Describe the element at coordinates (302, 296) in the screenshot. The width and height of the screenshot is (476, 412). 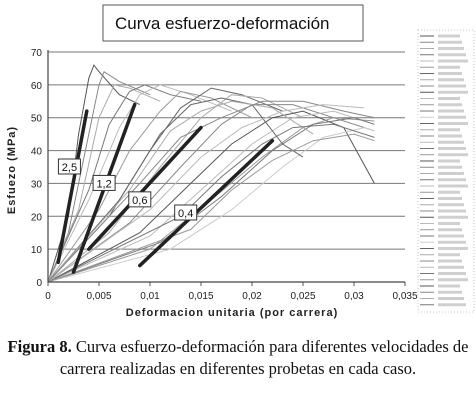
I see `x-tick-label: 0,025` at that location.